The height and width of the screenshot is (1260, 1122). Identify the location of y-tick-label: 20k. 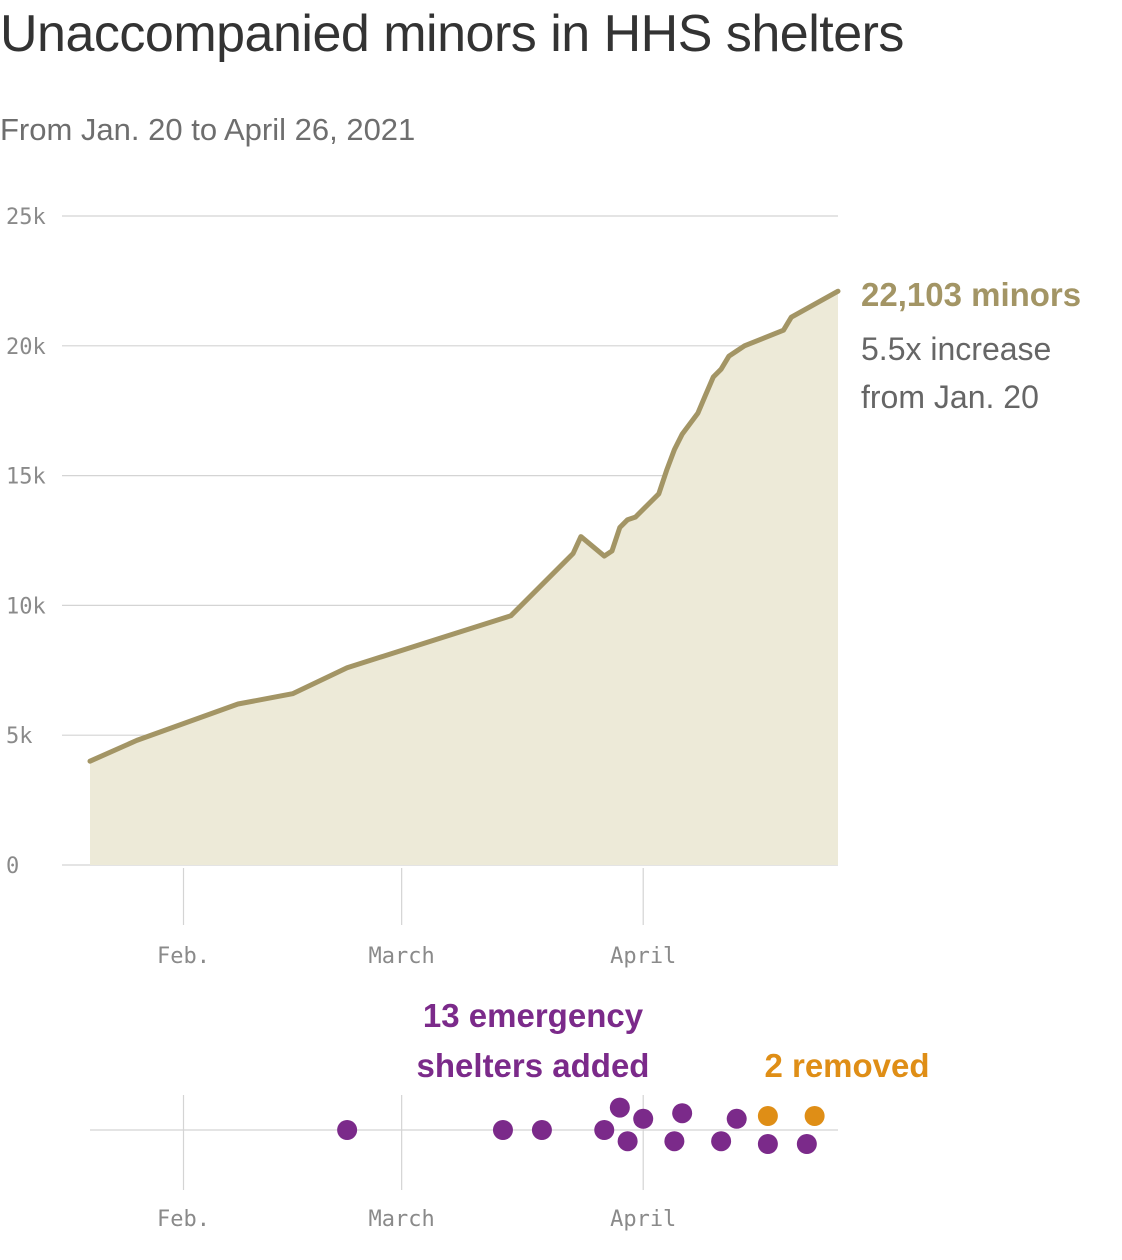
(26, 347).